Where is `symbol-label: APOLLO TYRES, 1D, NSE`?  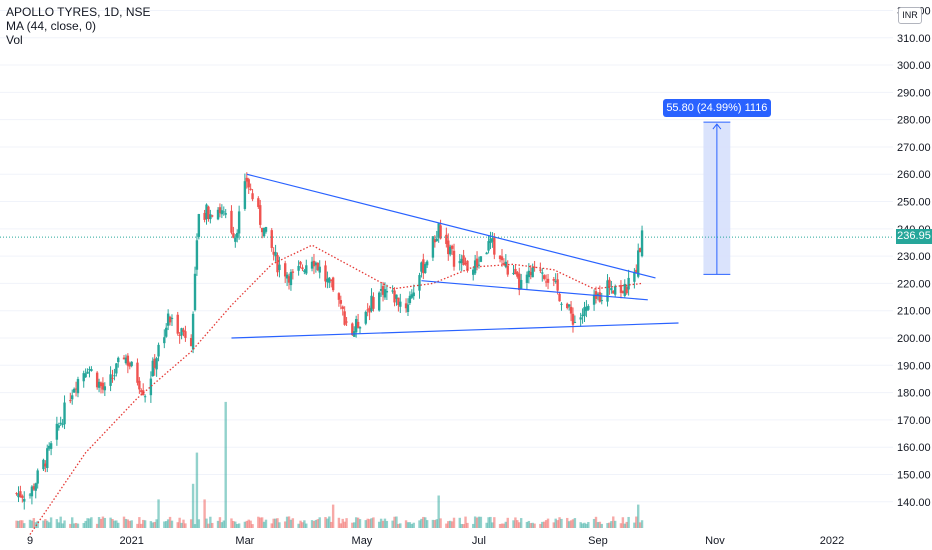 symbol-label: APOLLO TYRES, 1D, NSE is located at coordinates (78, 12).